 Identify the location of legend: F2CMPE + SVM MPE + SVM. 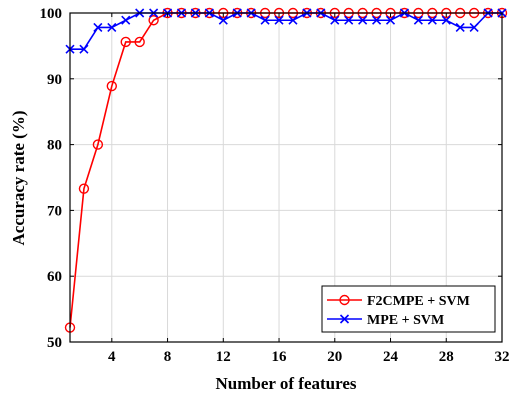
(408, 309).